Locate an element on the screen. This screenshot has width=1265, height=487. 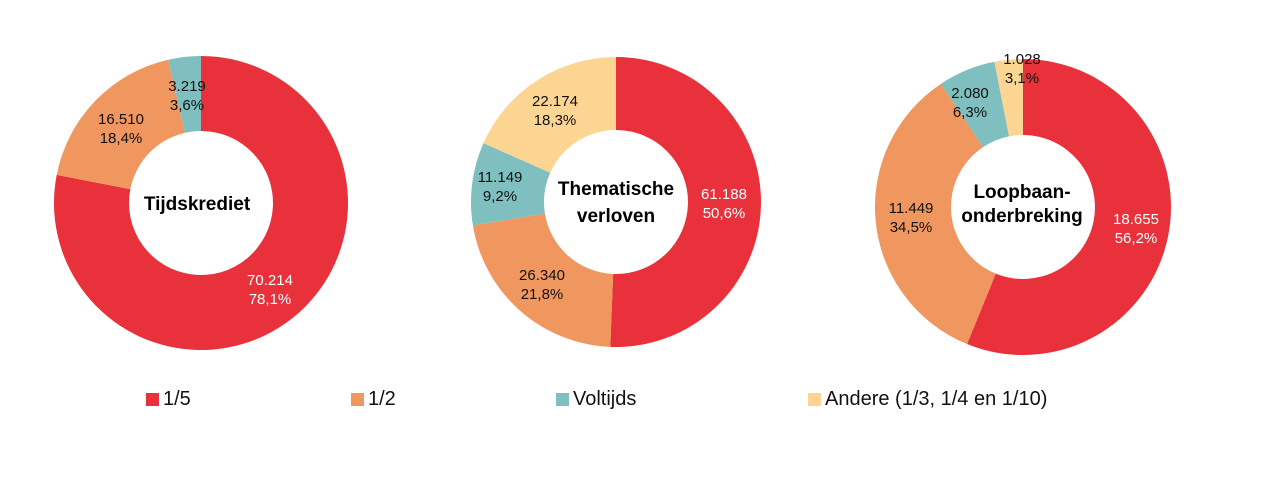
legend-item-1-5: 1/5 is located at coordinates (168, 399).